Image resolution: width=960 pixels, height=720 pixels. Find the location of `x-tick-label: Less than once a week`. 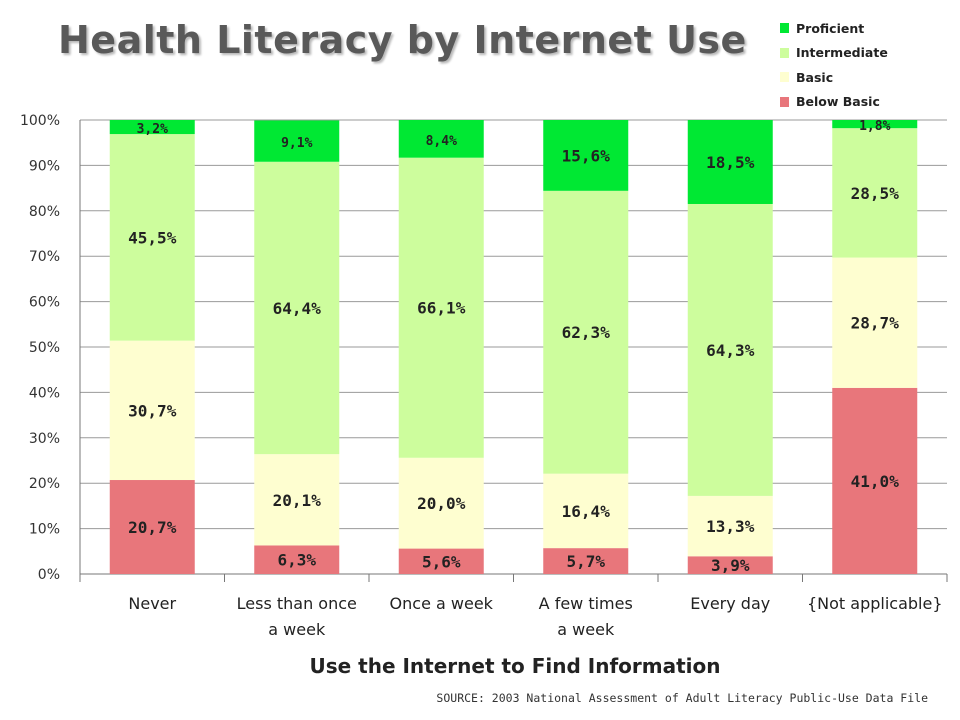

x-tick-label: Less than once a week is located at coordinates (297, 616).